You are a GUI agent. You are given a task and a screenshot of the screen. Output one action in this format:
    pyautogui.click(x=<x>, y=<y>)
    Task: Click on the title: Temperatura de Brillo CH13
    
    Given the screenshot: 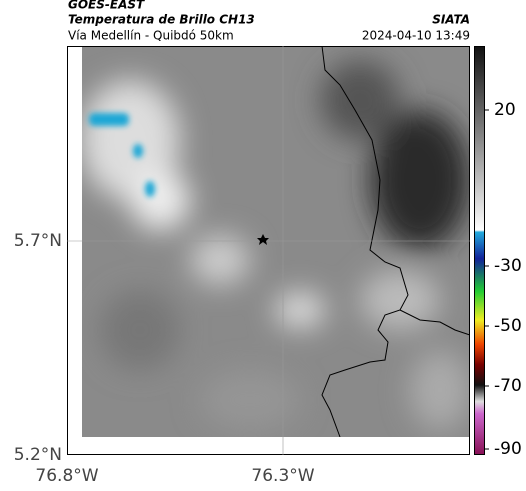 What is the action you would take?
    pyautogui.click(x=161, y=20)
    